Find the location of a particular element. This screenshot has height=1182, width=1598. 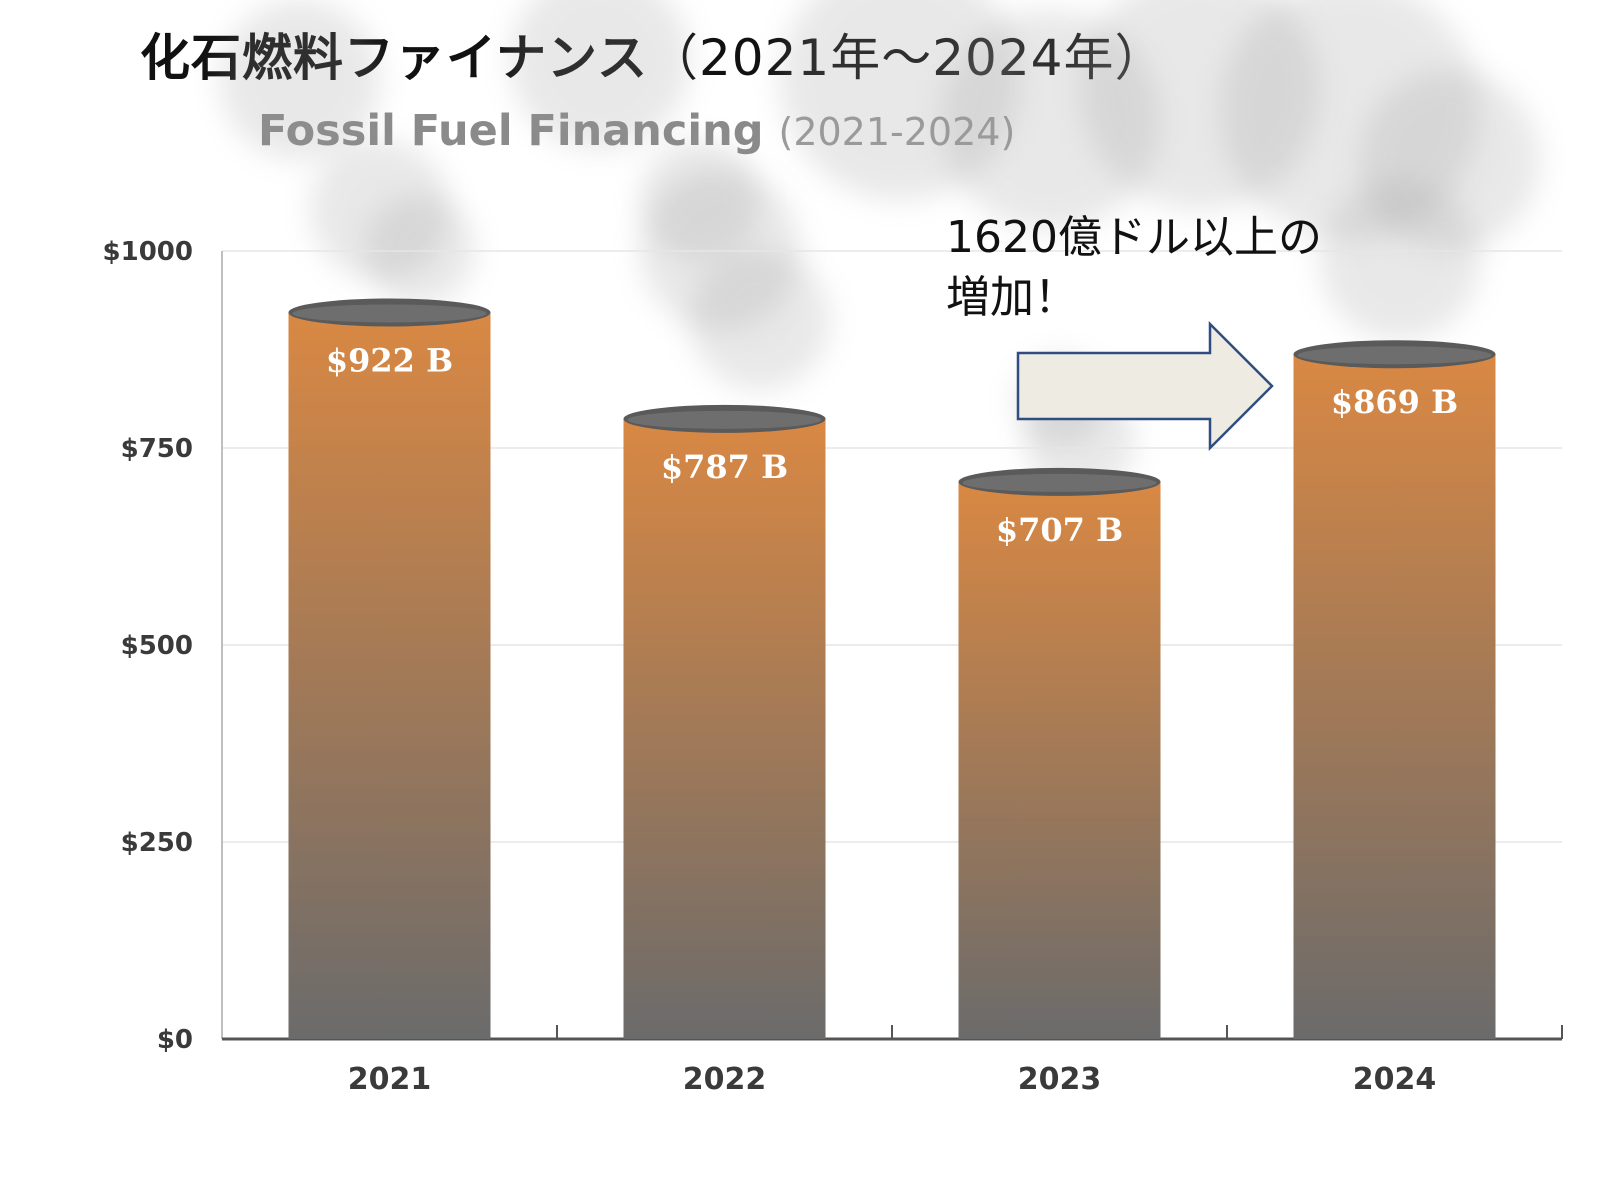

bar-value-label: $787 B is located at coordinates (724, 467).